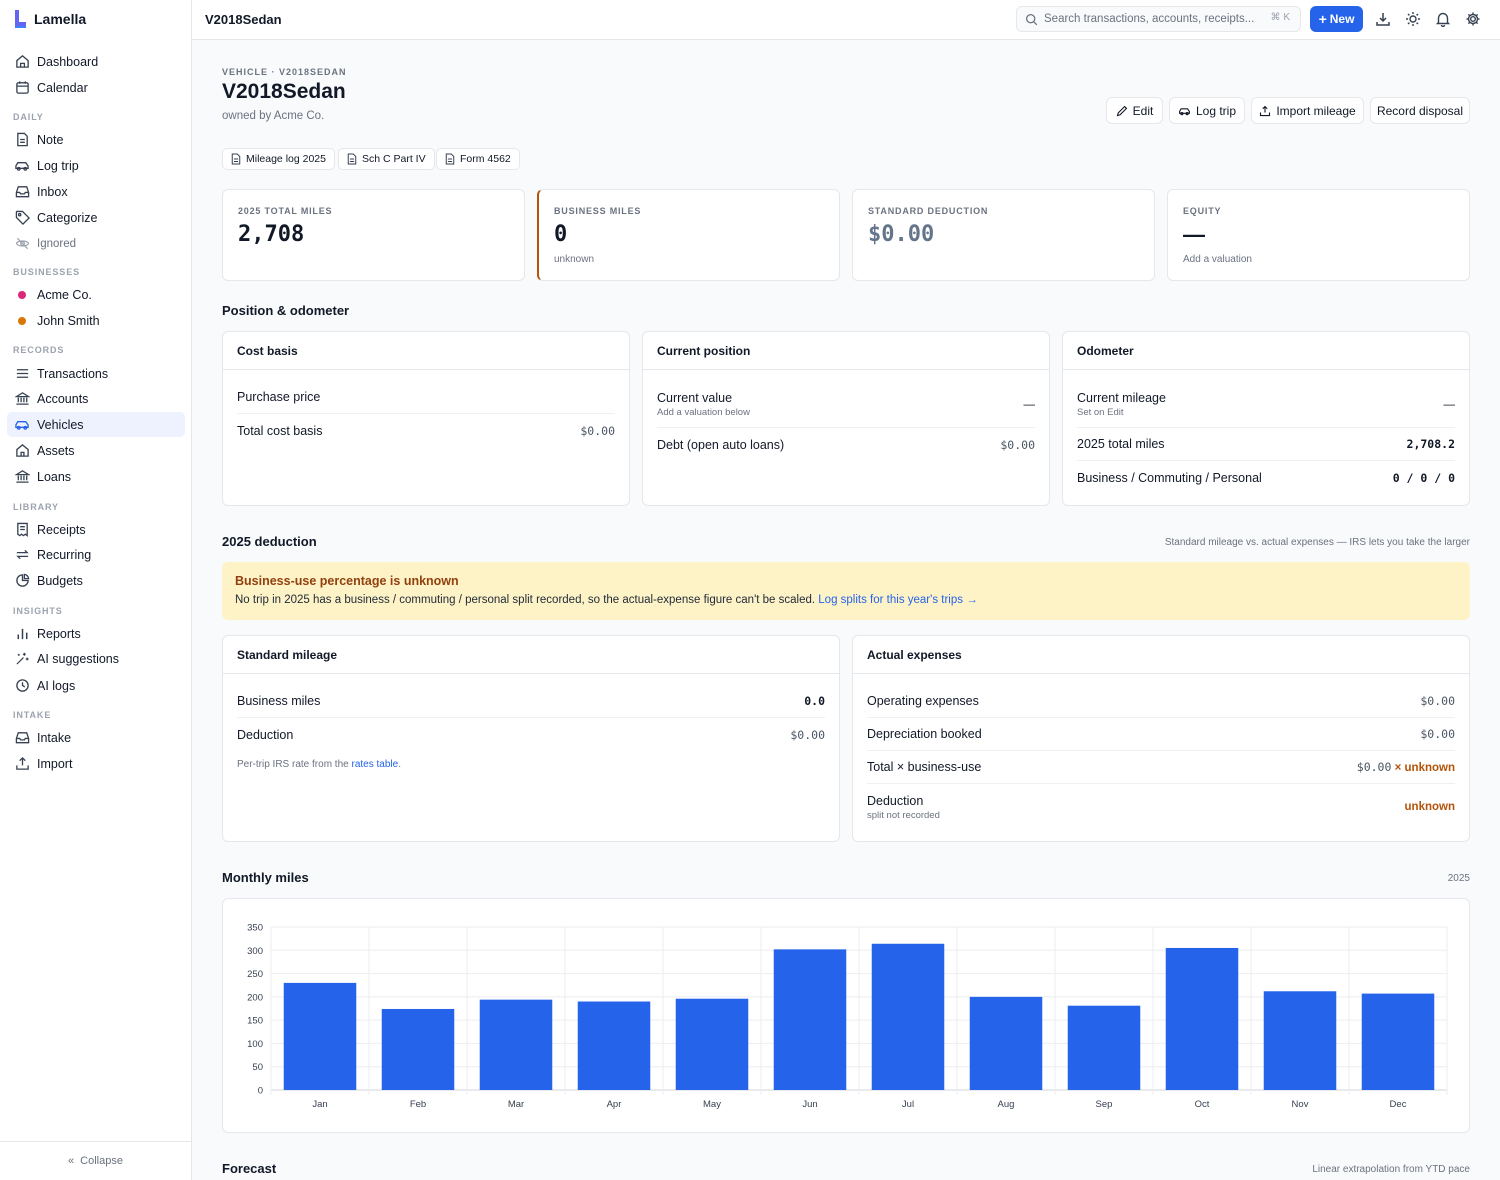 This screenshot has height=1180, width=1500. What do you see at coordinates (22, 425) in the screenshot?
I see `car-icon` at bounding box center [22, 425].